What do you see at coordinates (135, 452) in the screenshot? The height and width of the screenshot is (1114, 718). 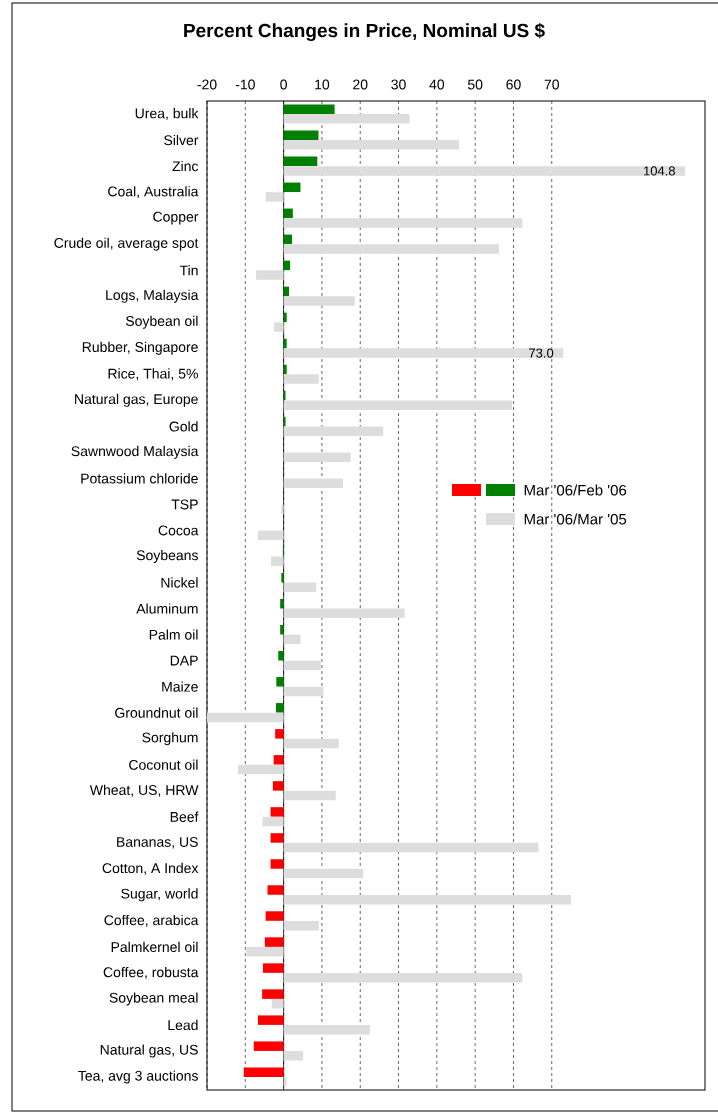 I see `y-tick-label: Sawnwood Malaysia` at bounding box center [135, 452].